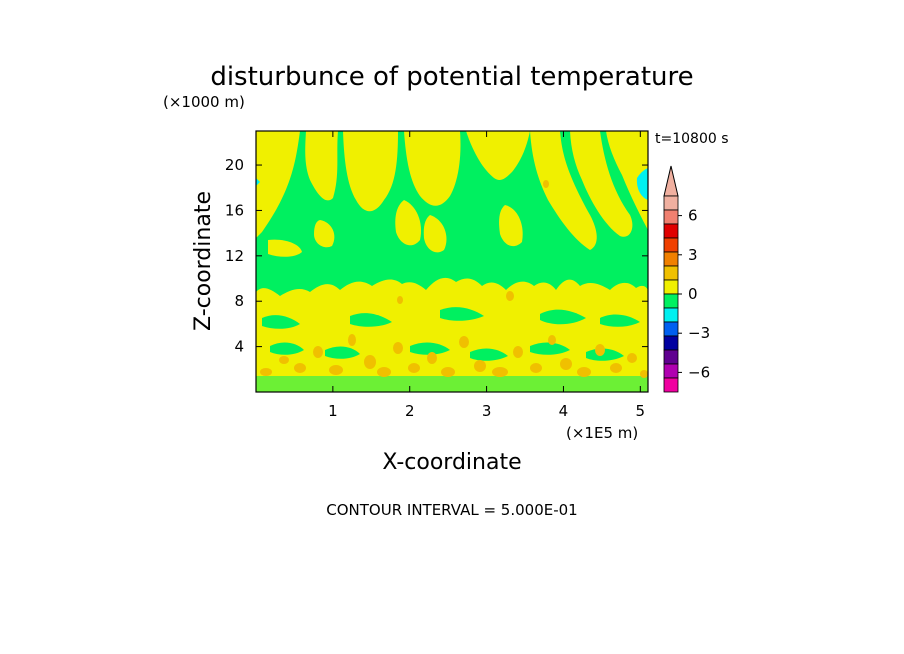 Image resolution: width=904 pixels, height=654 pixels. Describe the element at coordinates (451, 77) in the screenshot. I see `chart-title: disturbunce of potential temperature` at that location.